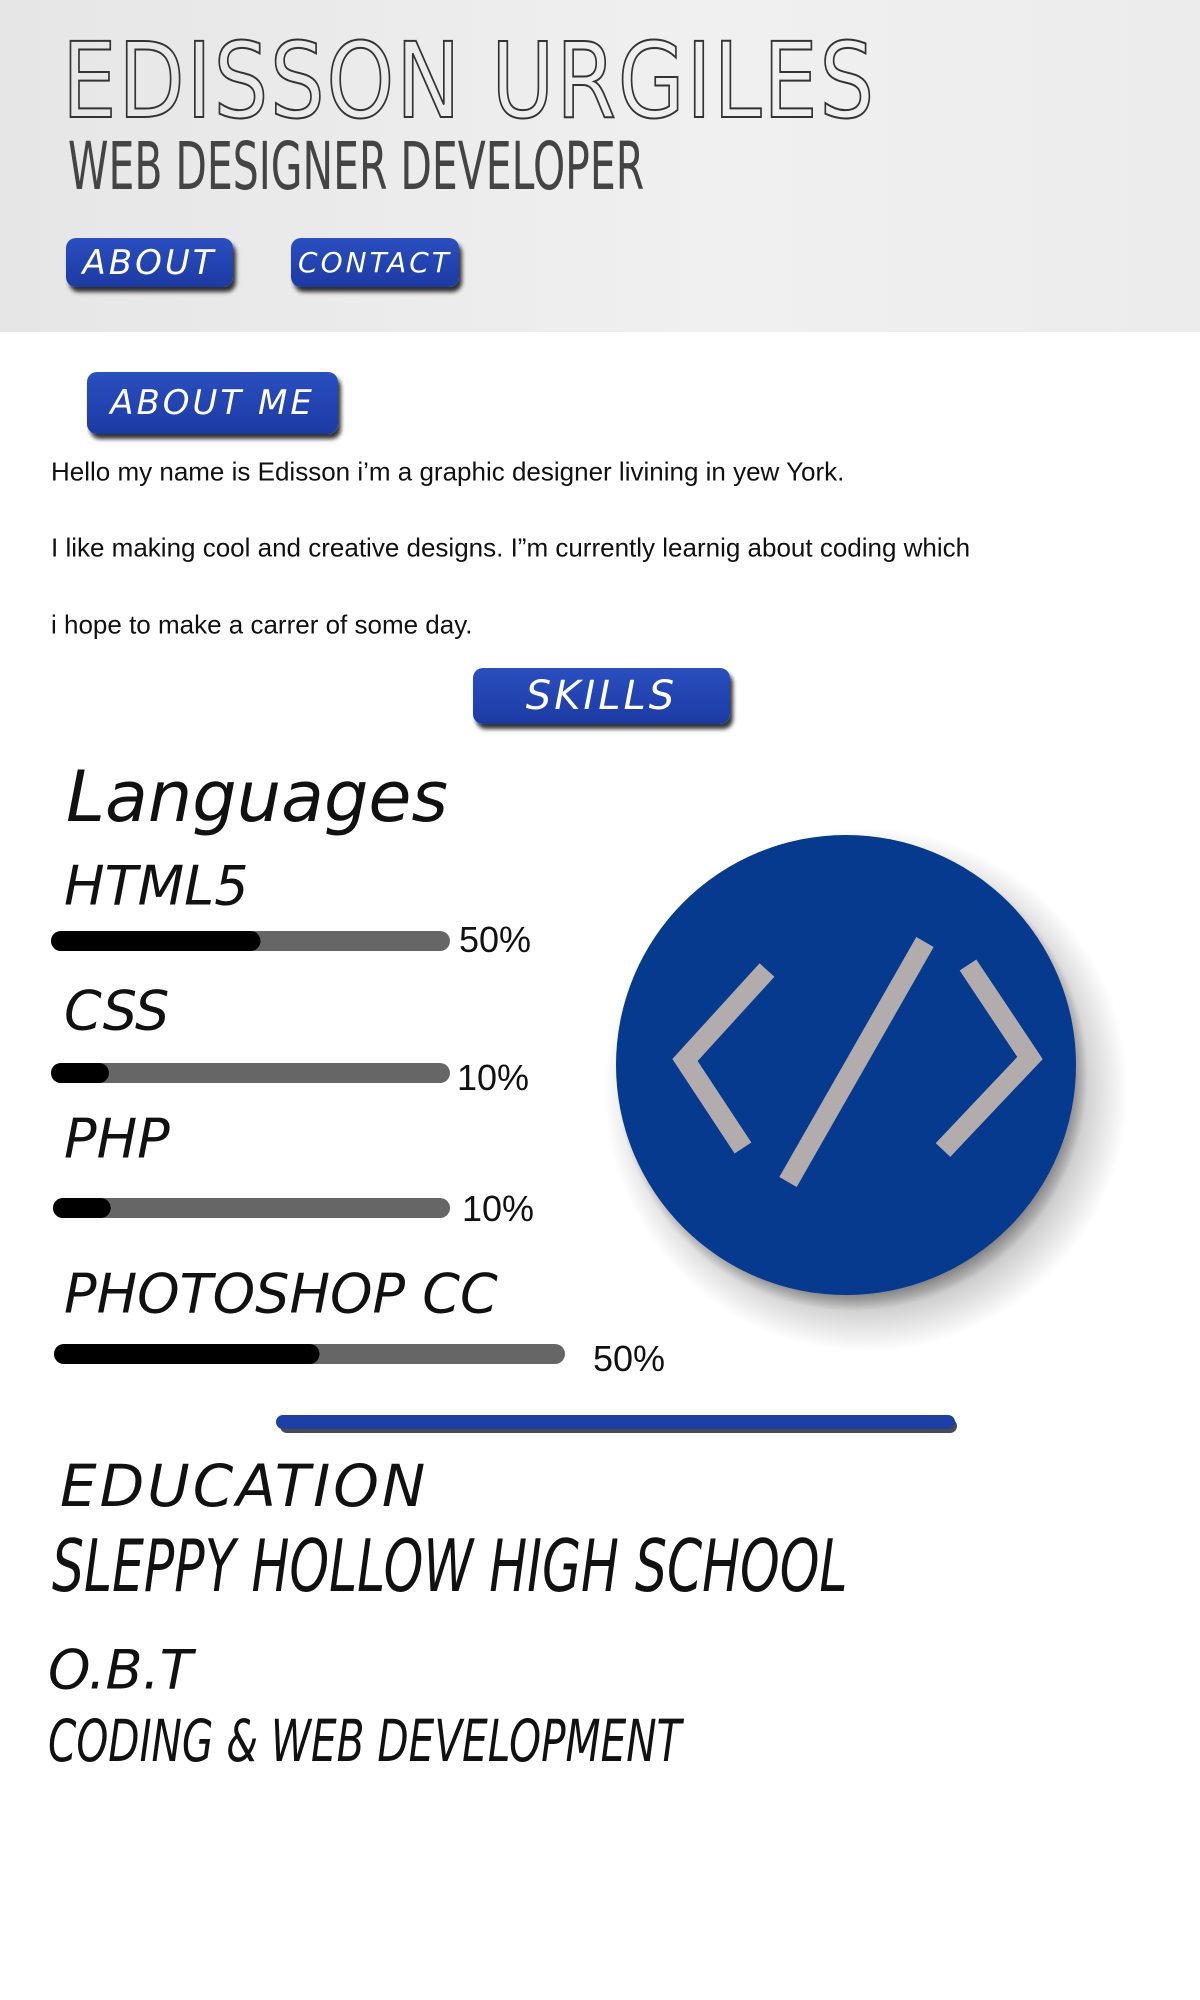 The width and height of the screenshot is (1200, 2000). Describe the element at coordinates (120, 1670) in the screenshot. I see `education-entry: O.B.T` at that location.